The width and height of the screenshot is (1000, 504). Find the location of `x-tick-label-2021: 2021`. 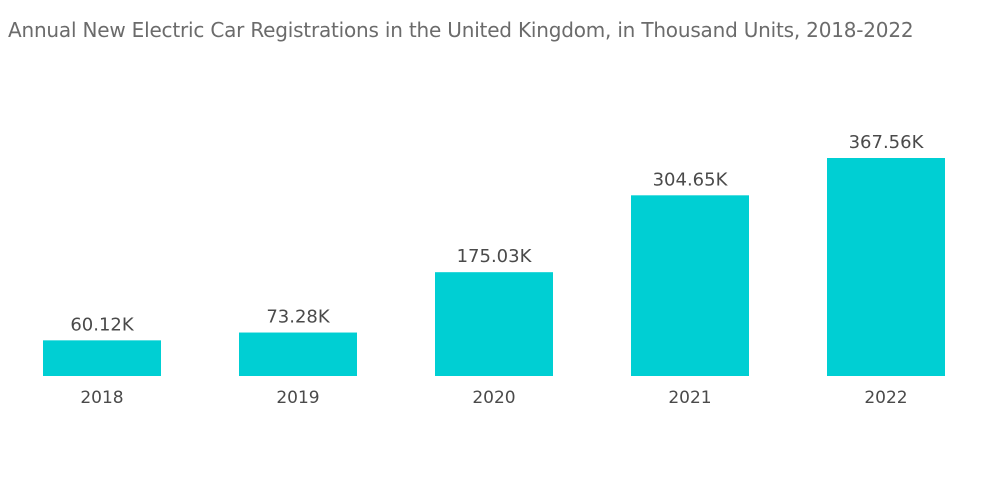

x-tick-label-2021: 2021 is located at coordinates (689, 398).